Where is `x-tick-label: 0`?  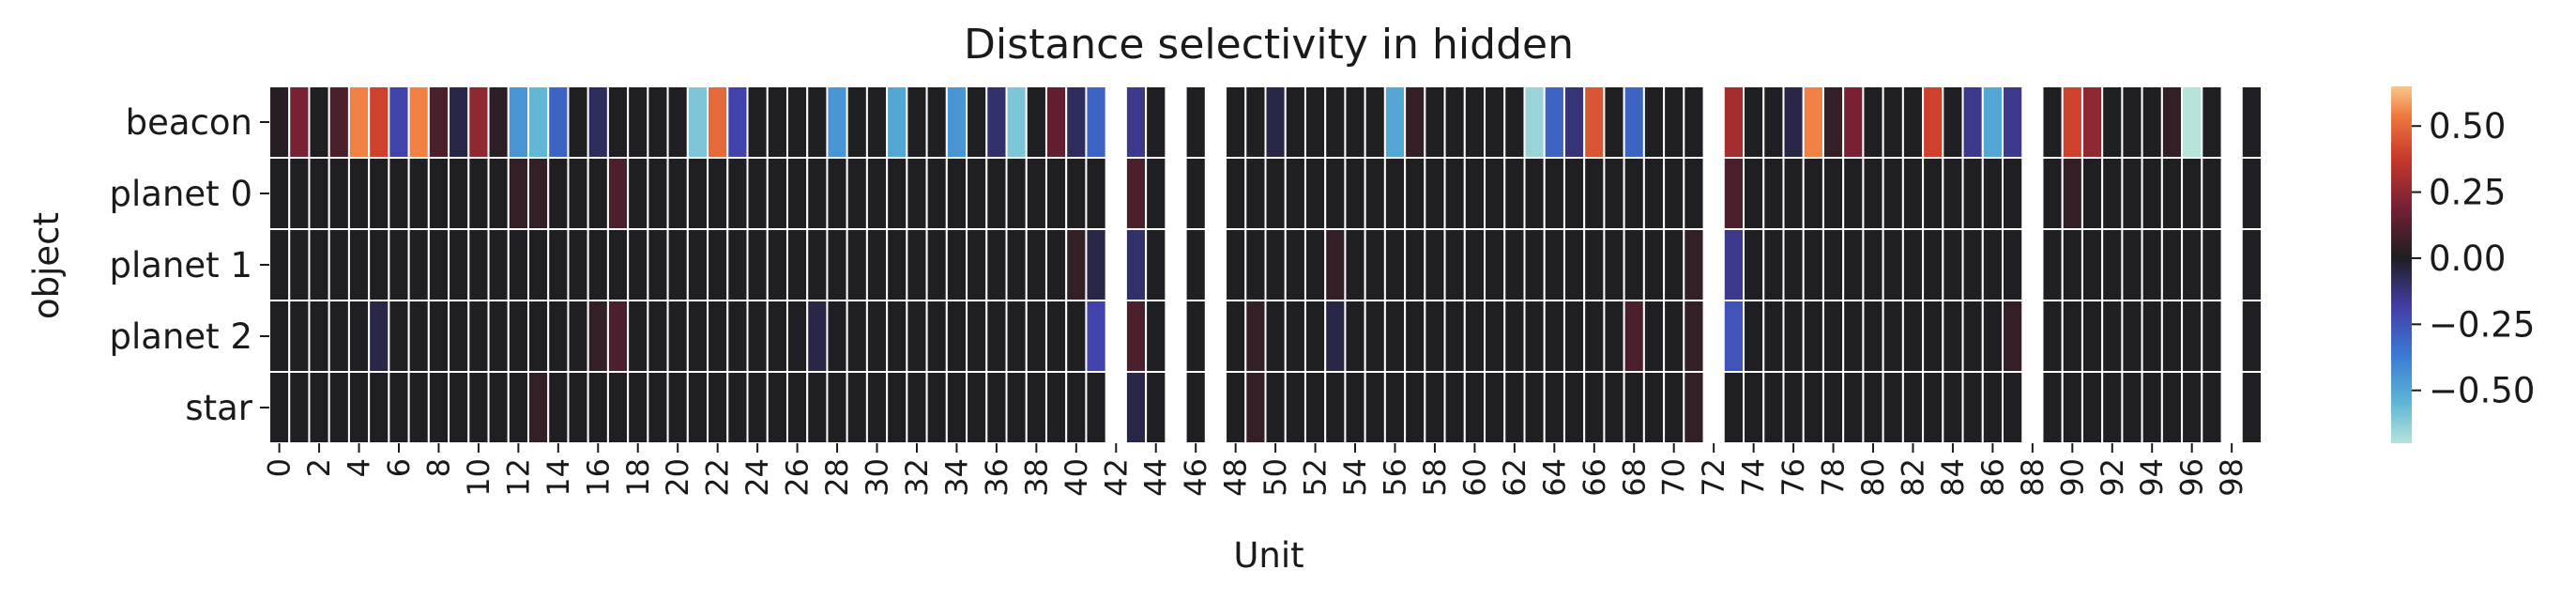
x-tick-label: 0 is located at coordinates (279, 467).